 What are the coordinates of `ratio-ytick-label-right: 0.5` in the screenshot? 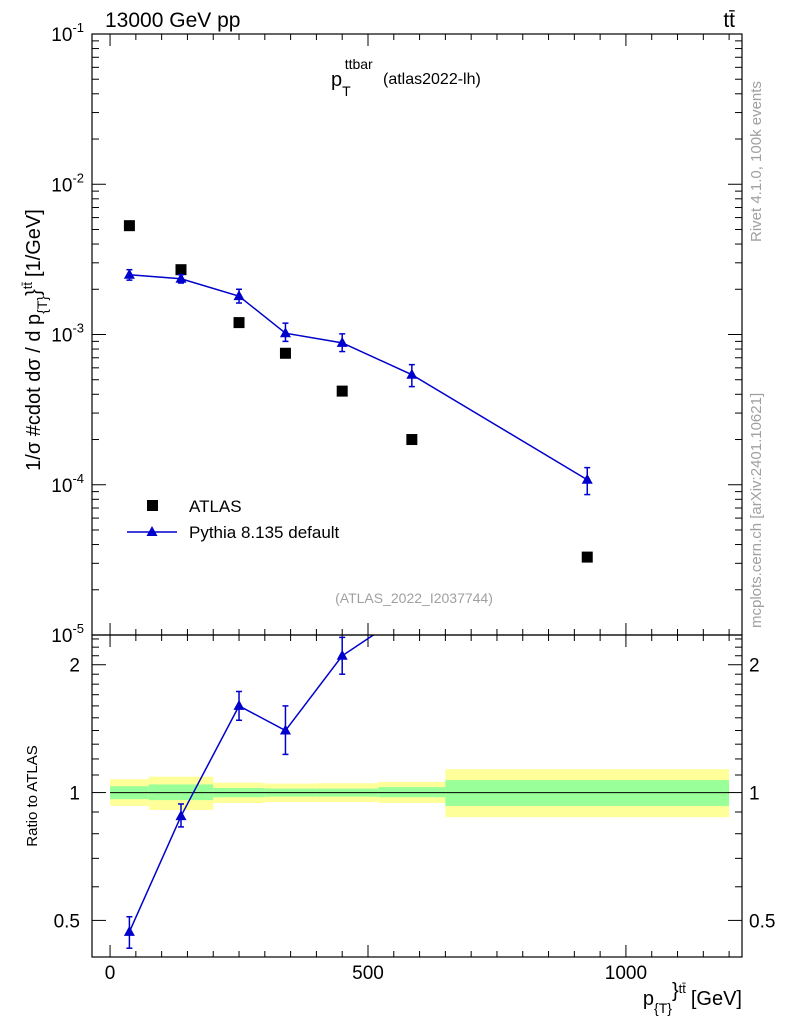 It's located at (762, 921).